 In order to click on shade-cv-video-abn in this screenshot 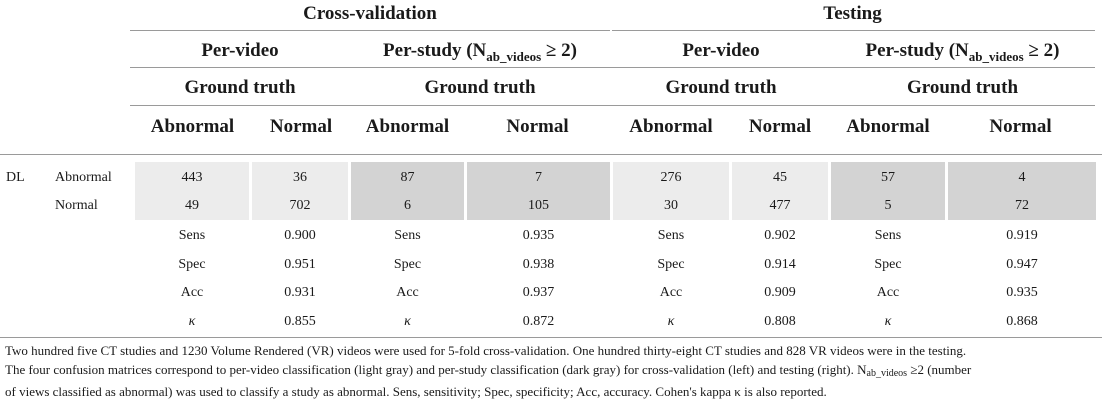, I will do `click(192, 191)`.